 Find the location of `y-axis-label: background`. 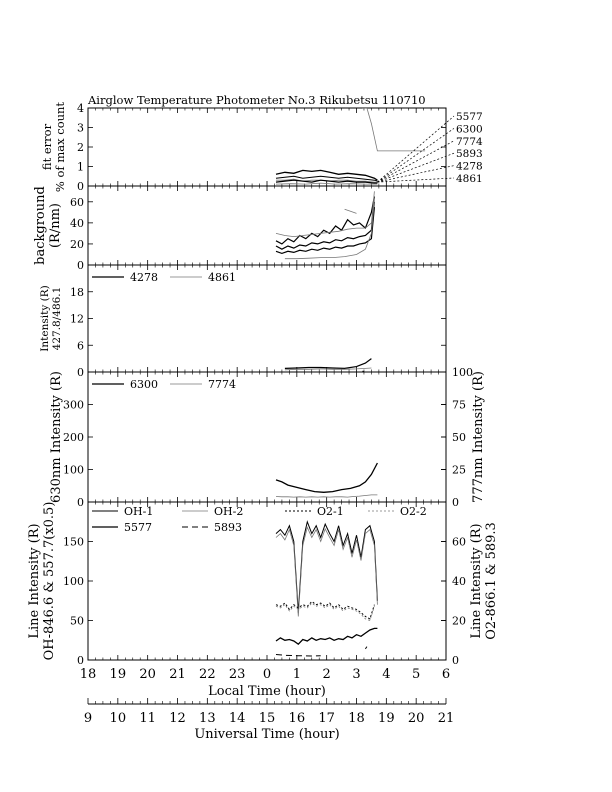

y-axis-label: background is located at coordinates (40, 225).